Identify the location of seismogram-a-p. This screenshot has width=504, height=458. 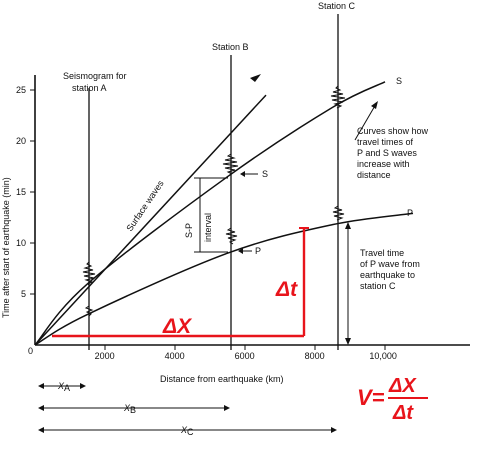
(89, 311).